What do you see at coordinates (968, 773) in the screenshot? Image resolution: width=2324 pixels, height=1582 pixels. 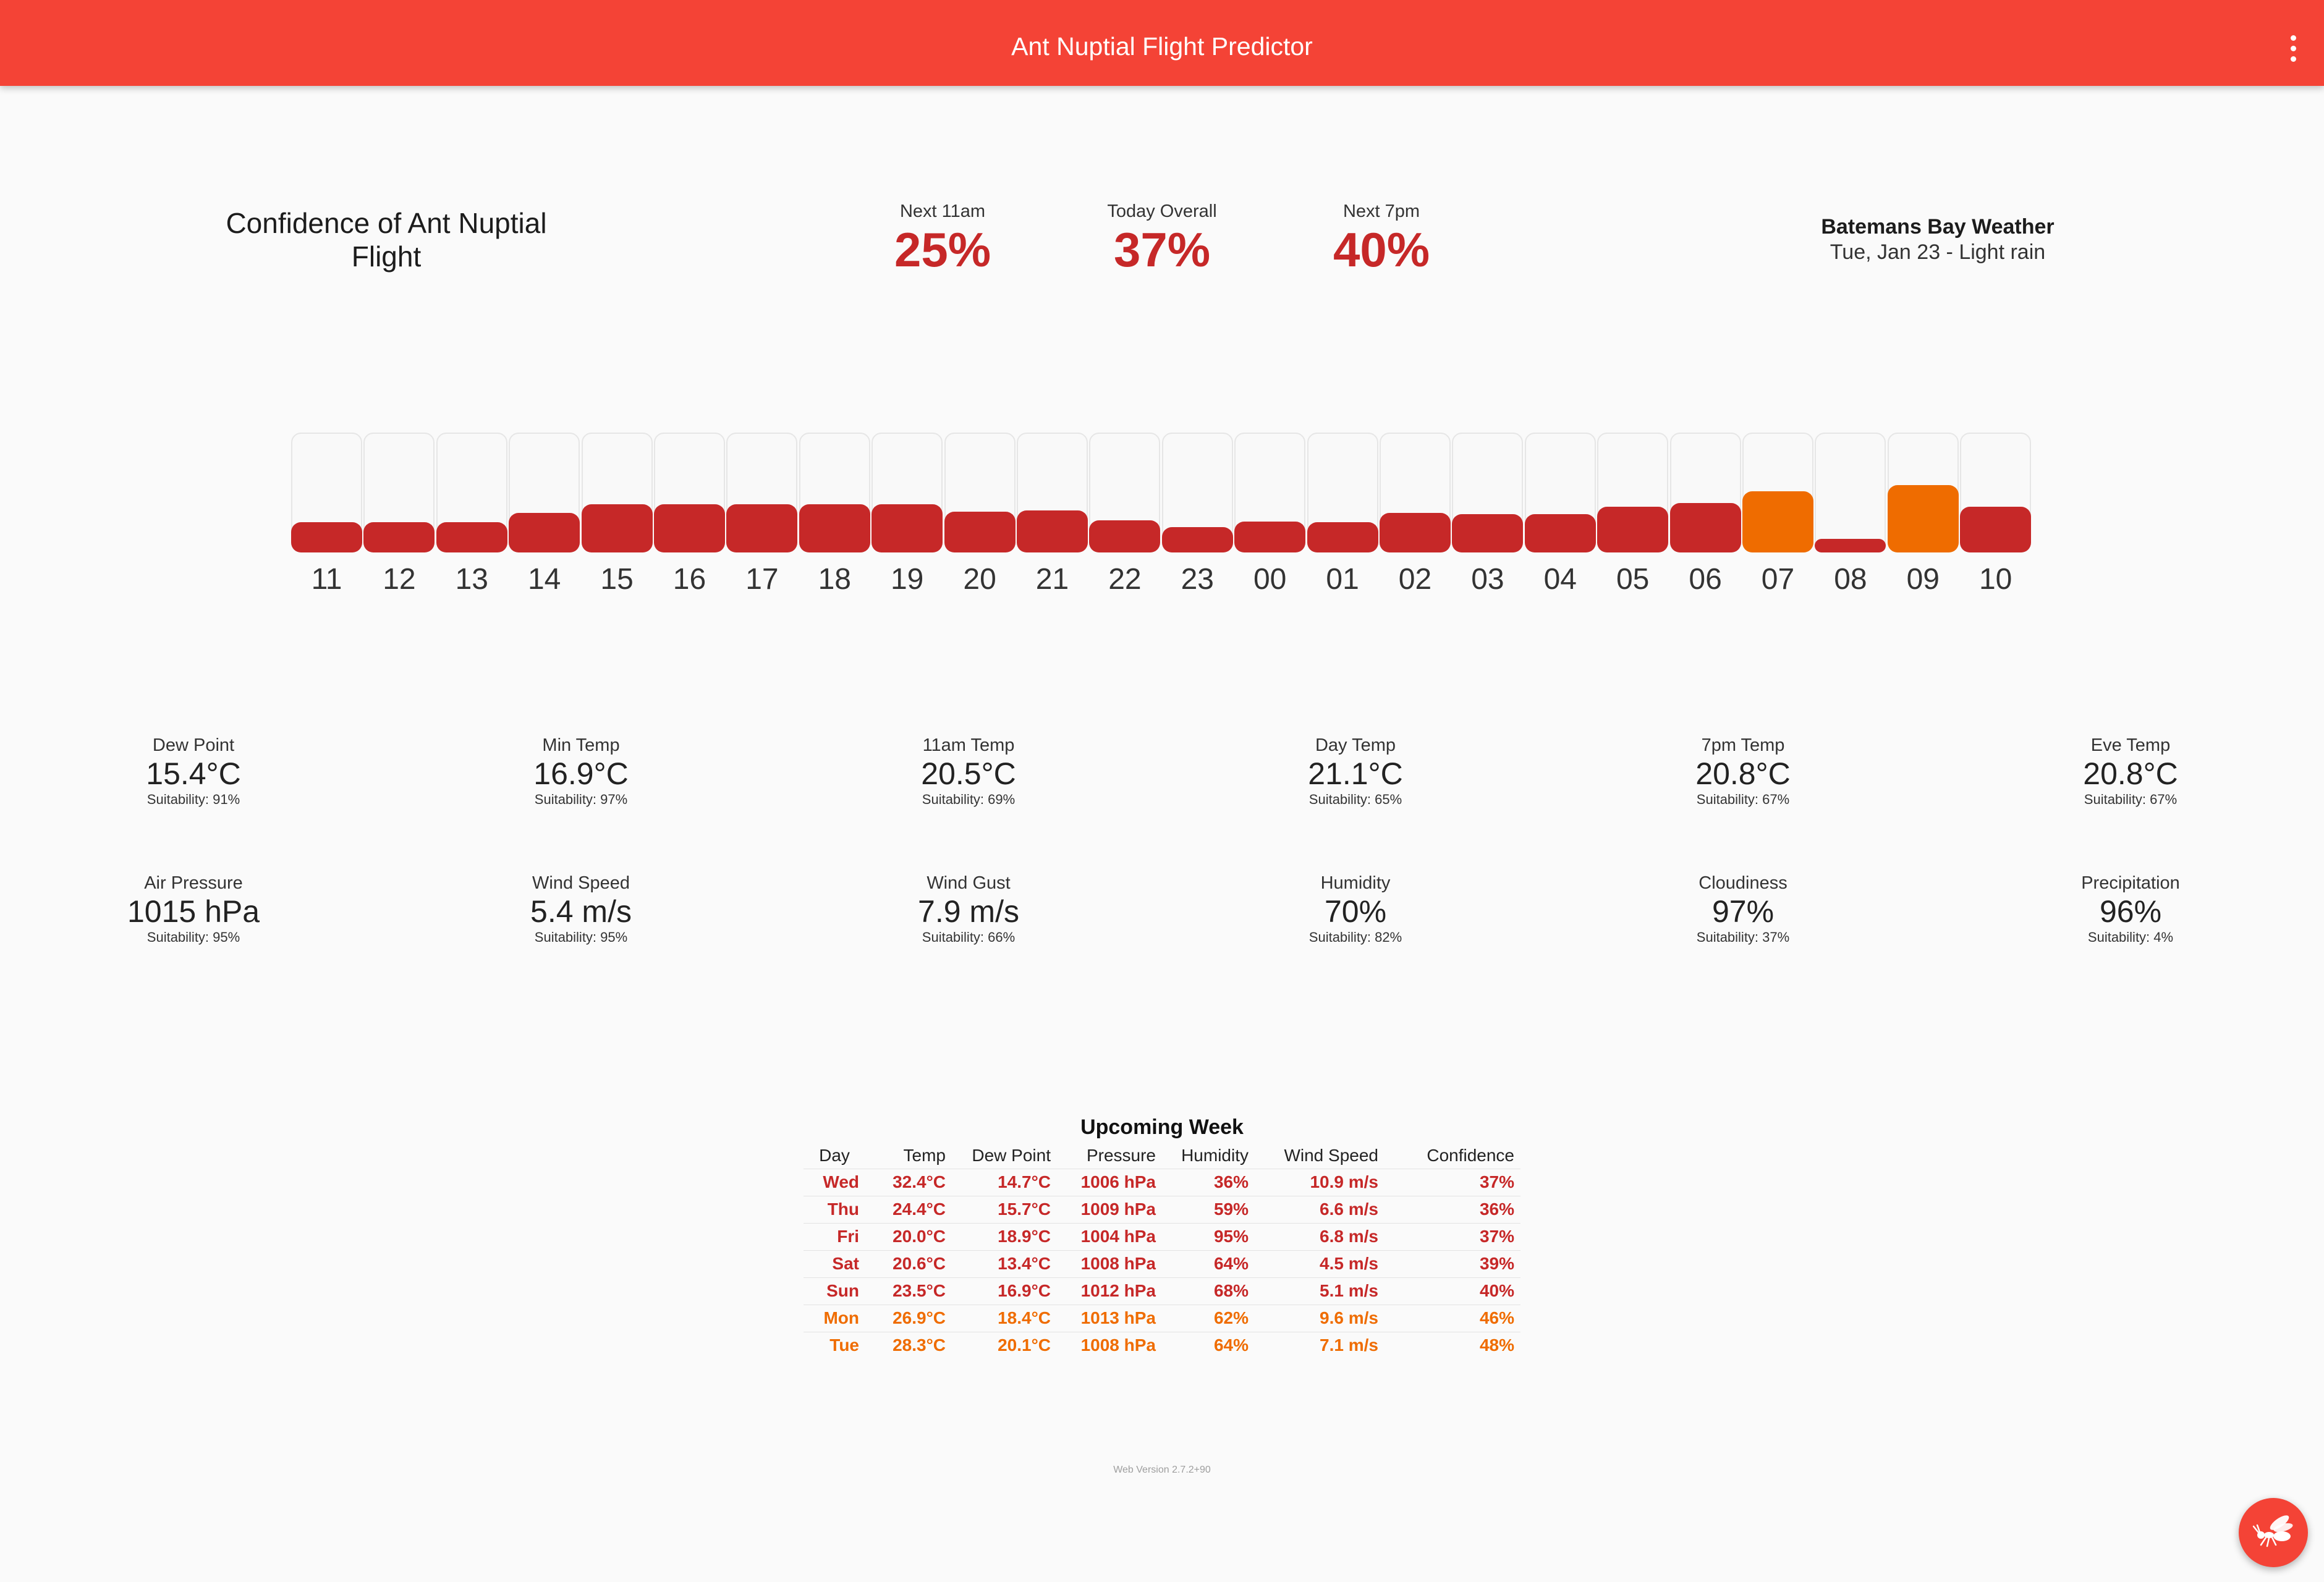 I see `stat-value: 20.5°C` at bounding box center [968, 773].